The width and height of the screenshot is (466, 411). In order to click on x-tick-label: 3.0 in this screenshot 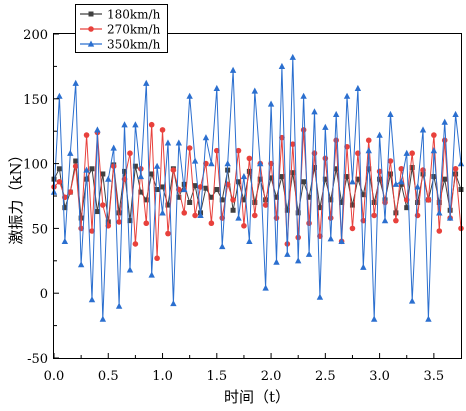, I will do `click(379, 376)`.